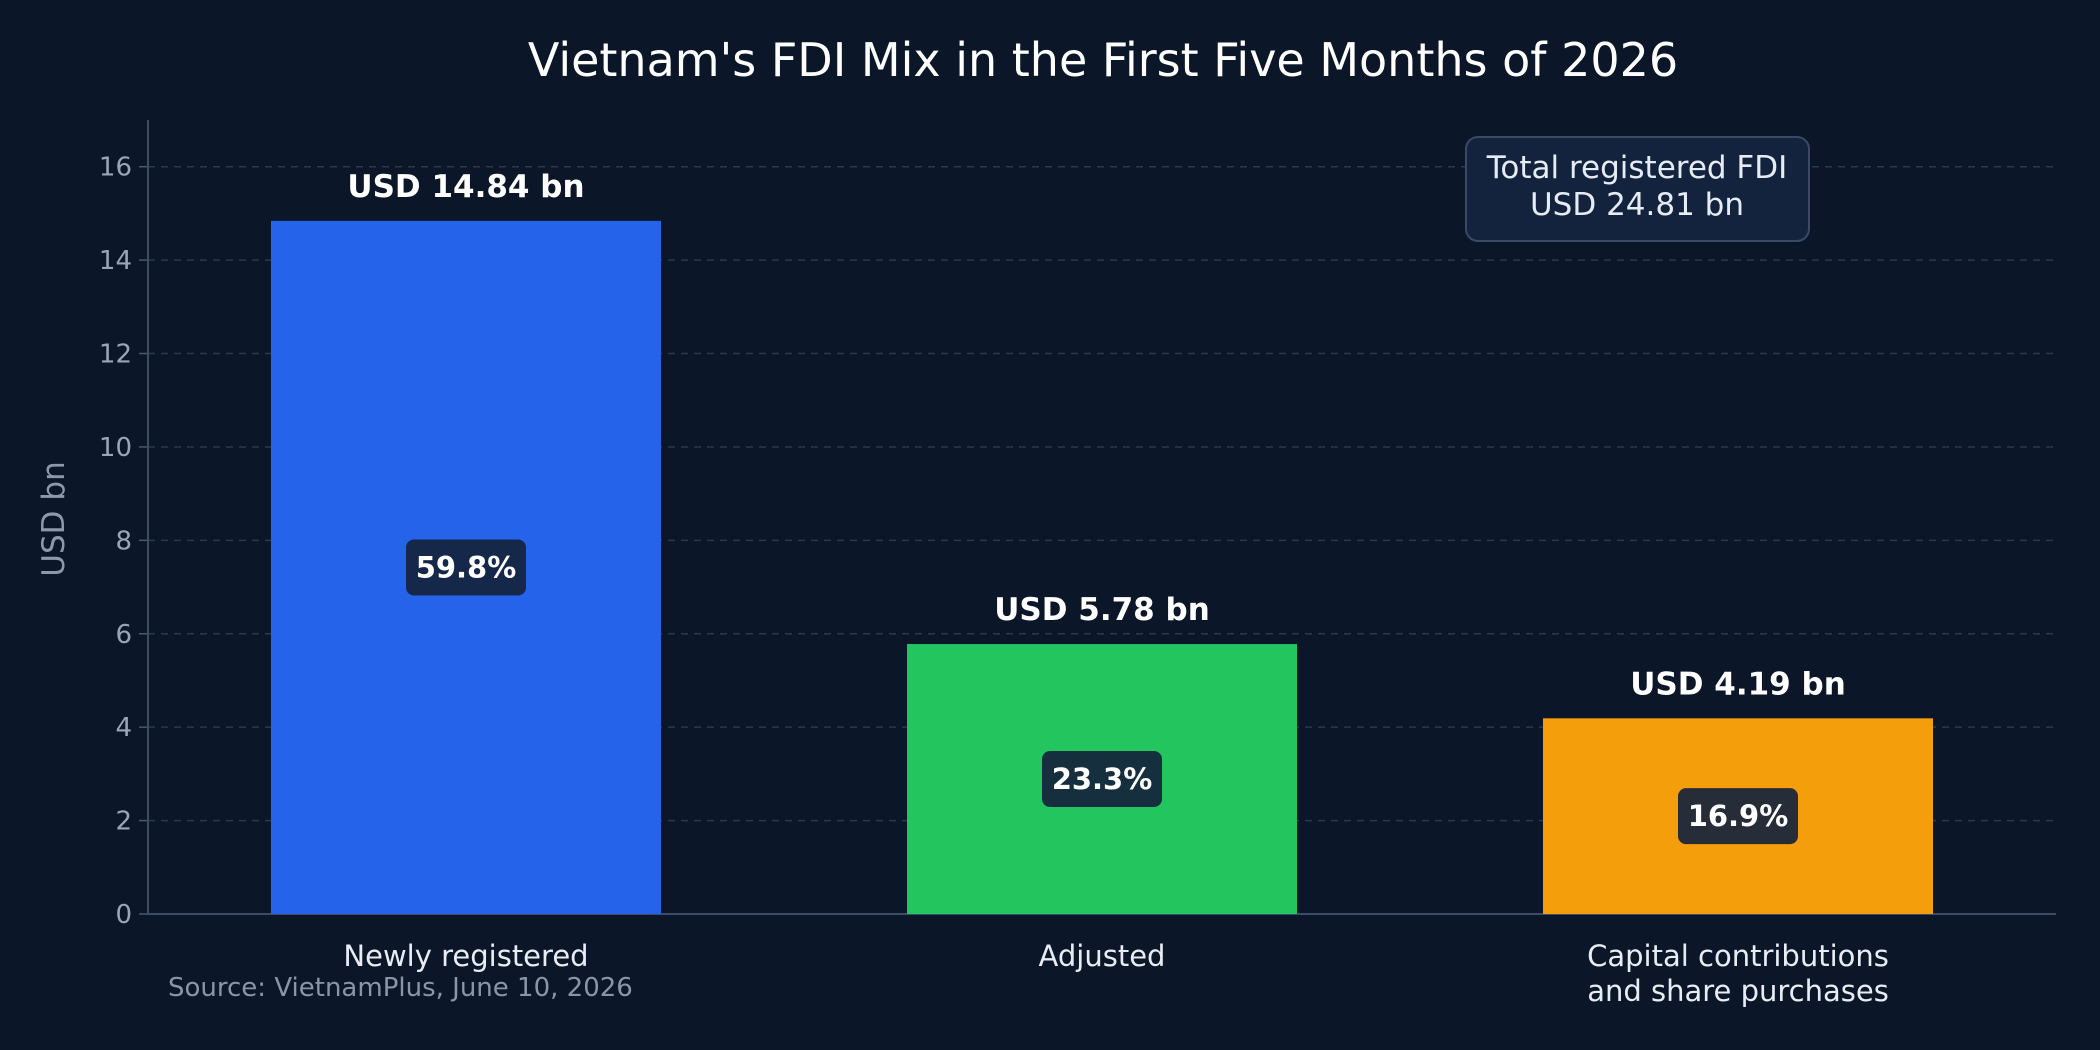 This screenshot has height=1050, width=2100. Describe the element at coordinates (115, 448) in the screenshot. I see `y-tick-label: 10` at that location.